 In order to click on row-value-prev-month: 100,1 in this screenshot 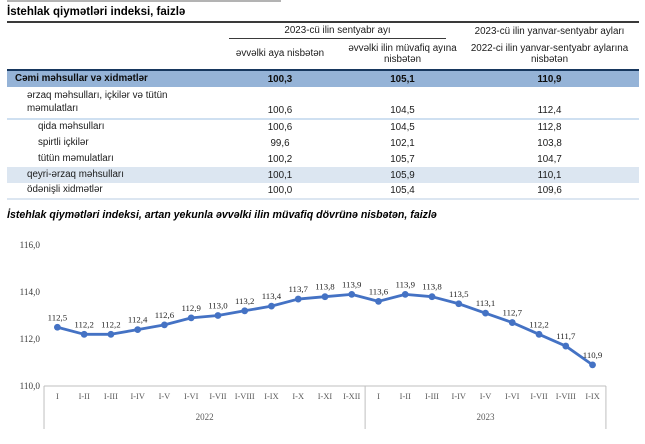, I will do `click(280, 175)`.